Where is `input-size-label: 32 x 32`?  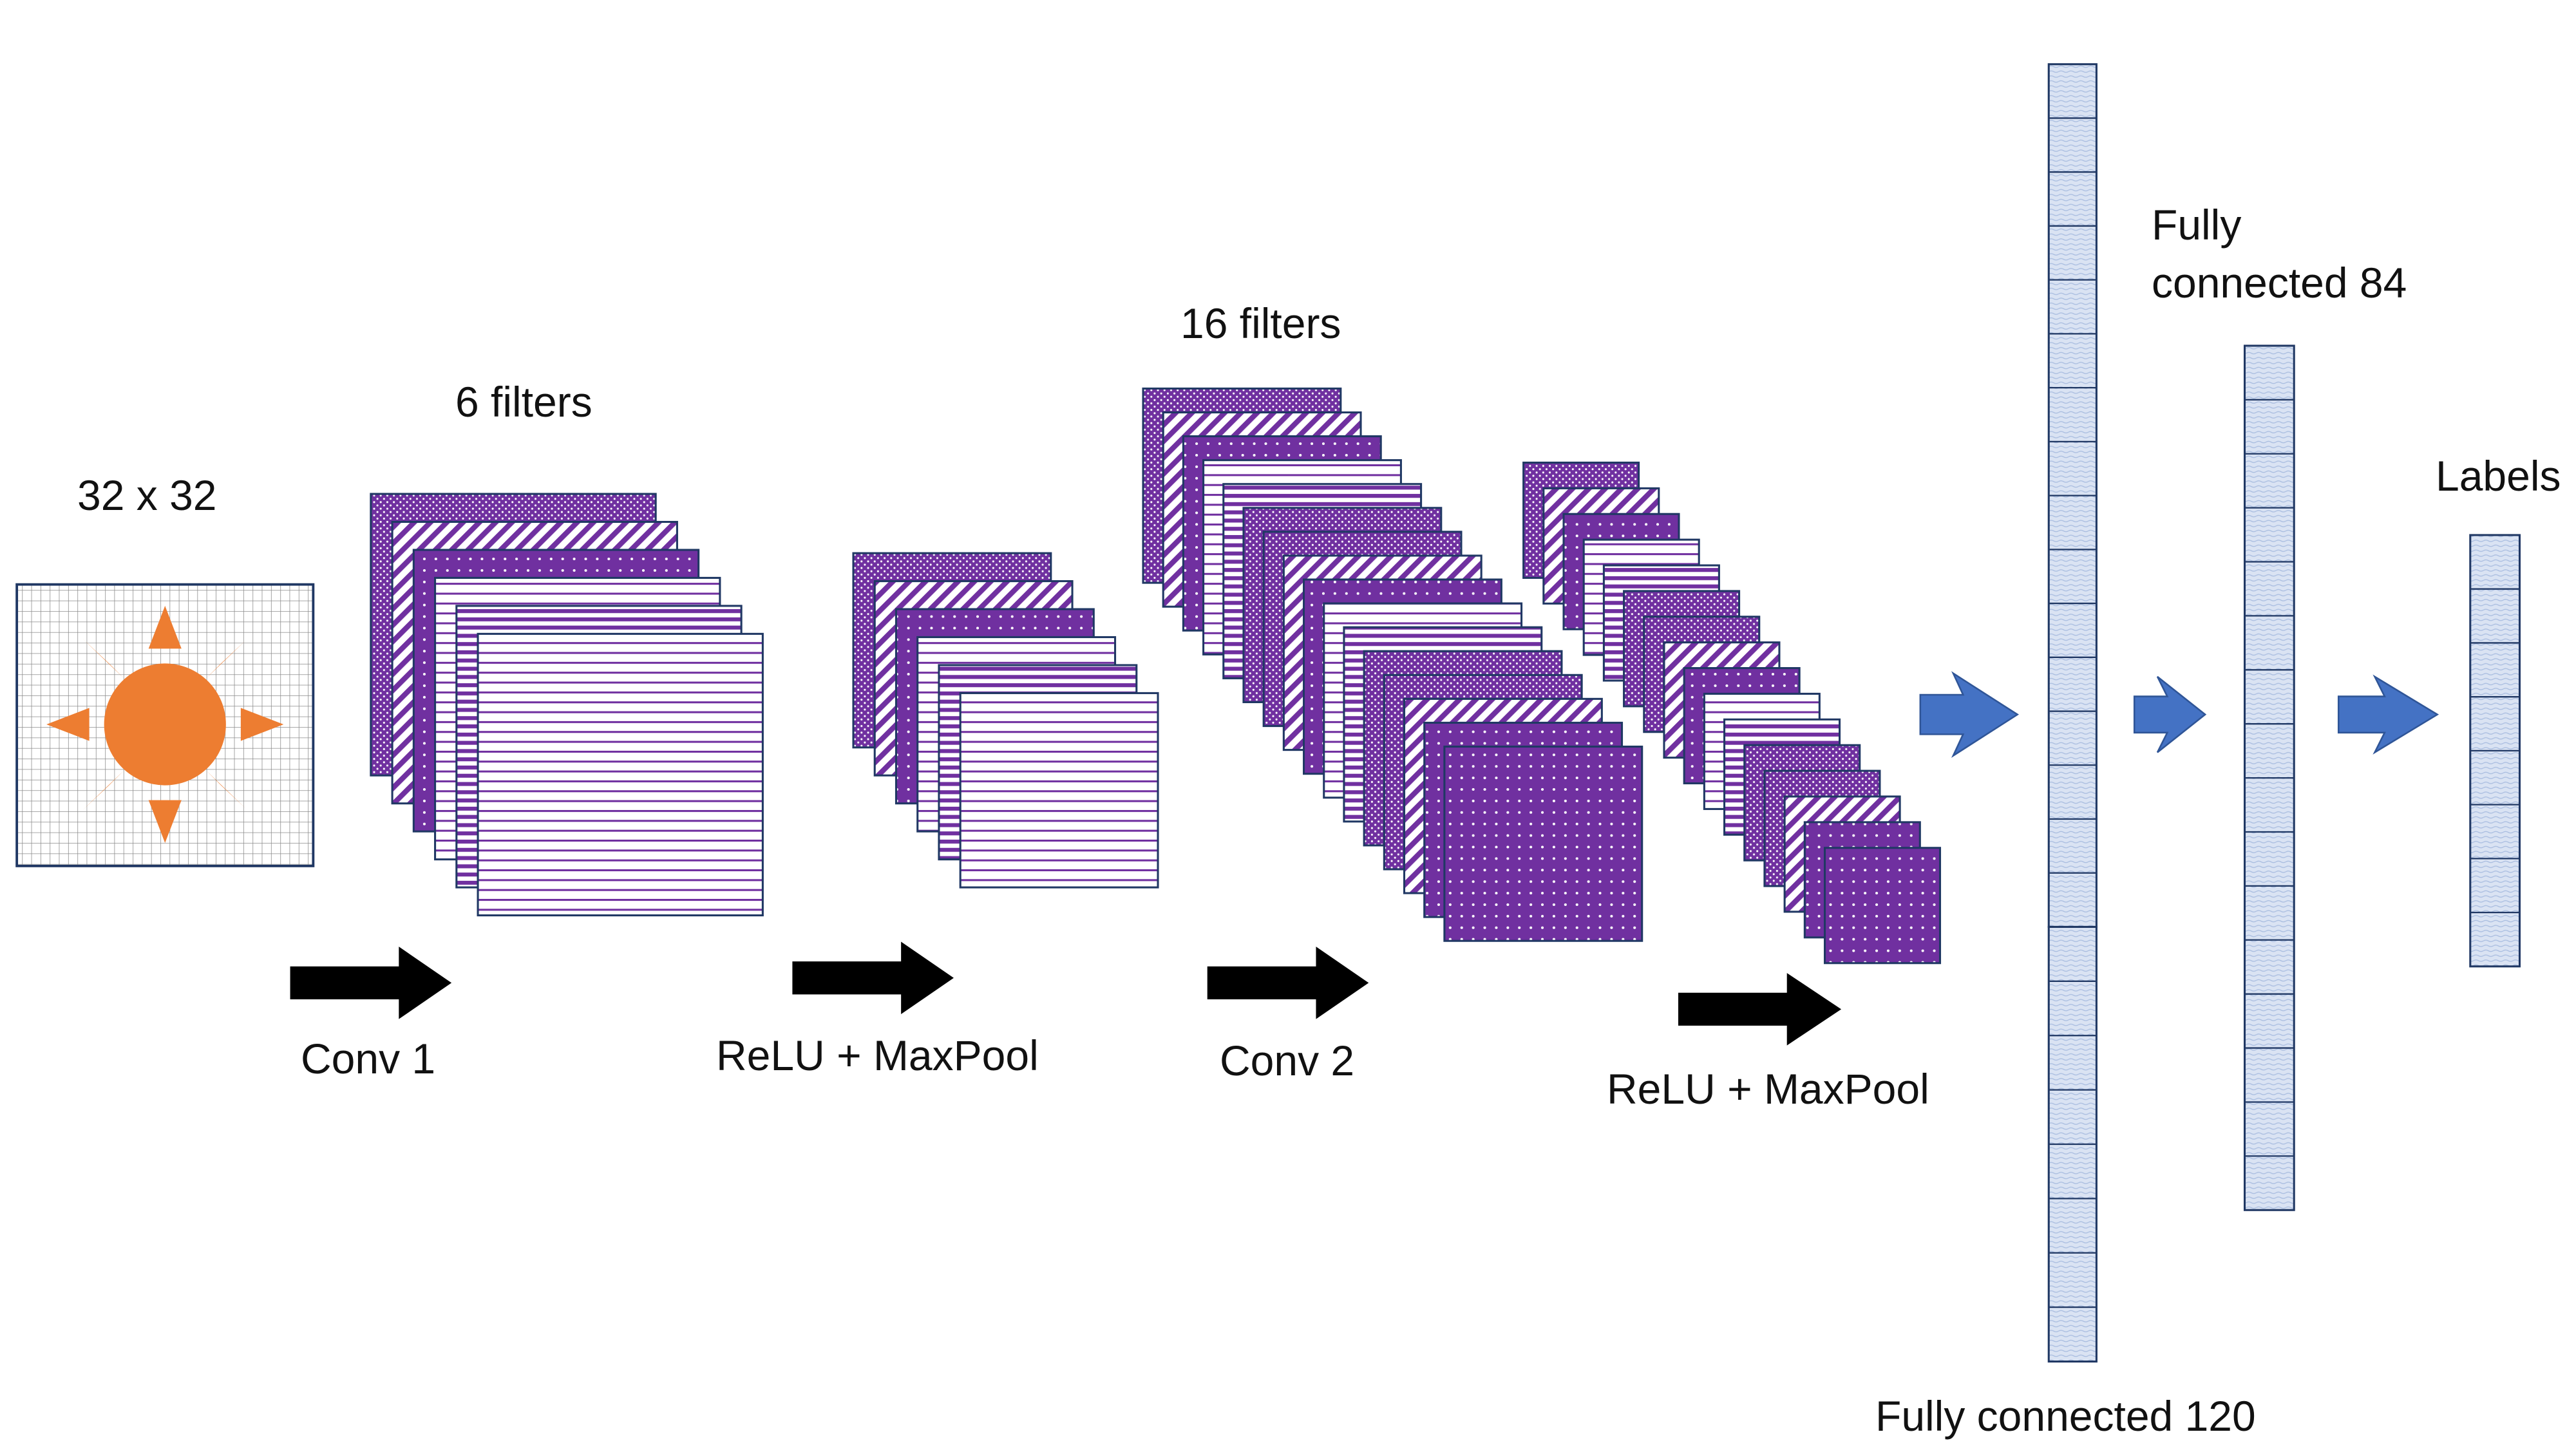 input-size-label: 32 x 32 is located at coordinates (147, 495).